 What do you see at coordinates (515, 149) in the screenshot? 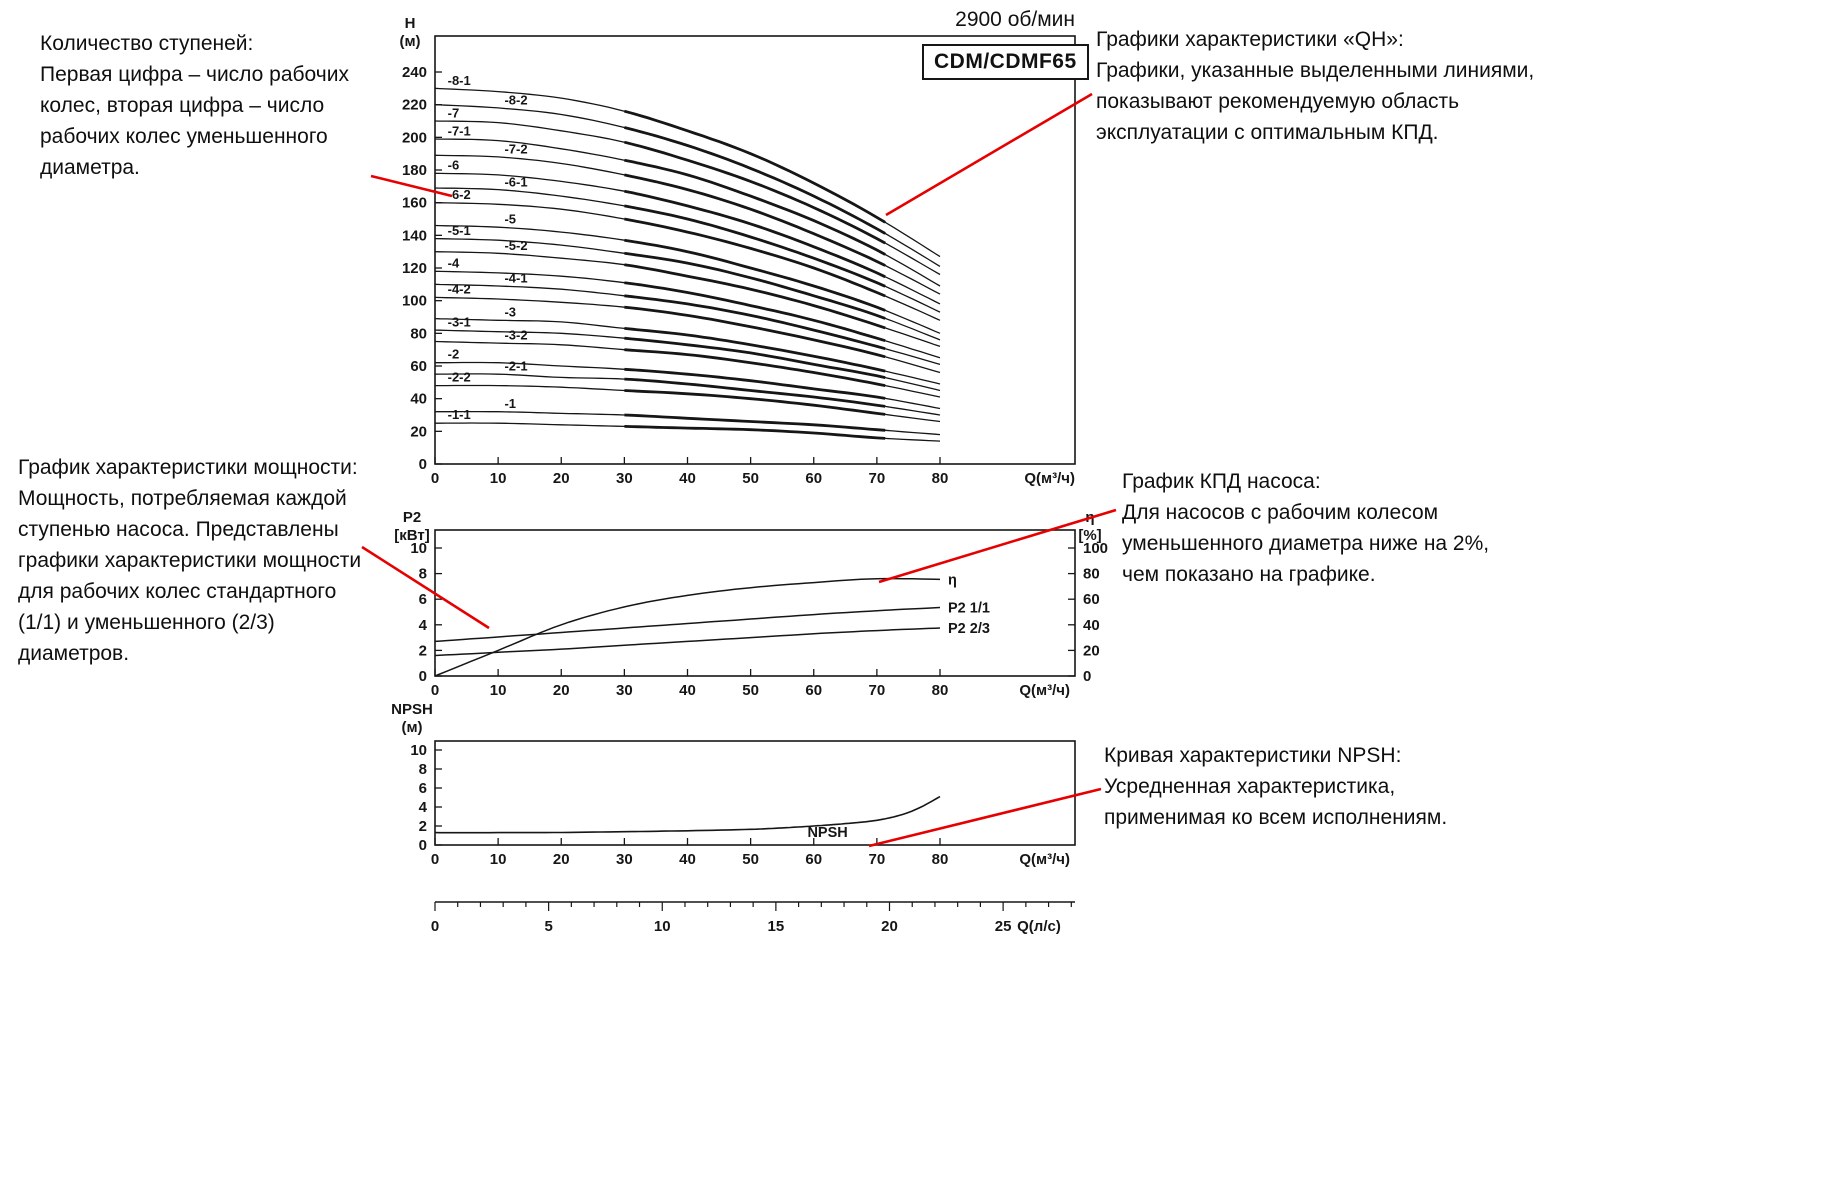
I see `qh-curve-label--7-2: -7-2` at bounding box center [515, 149].